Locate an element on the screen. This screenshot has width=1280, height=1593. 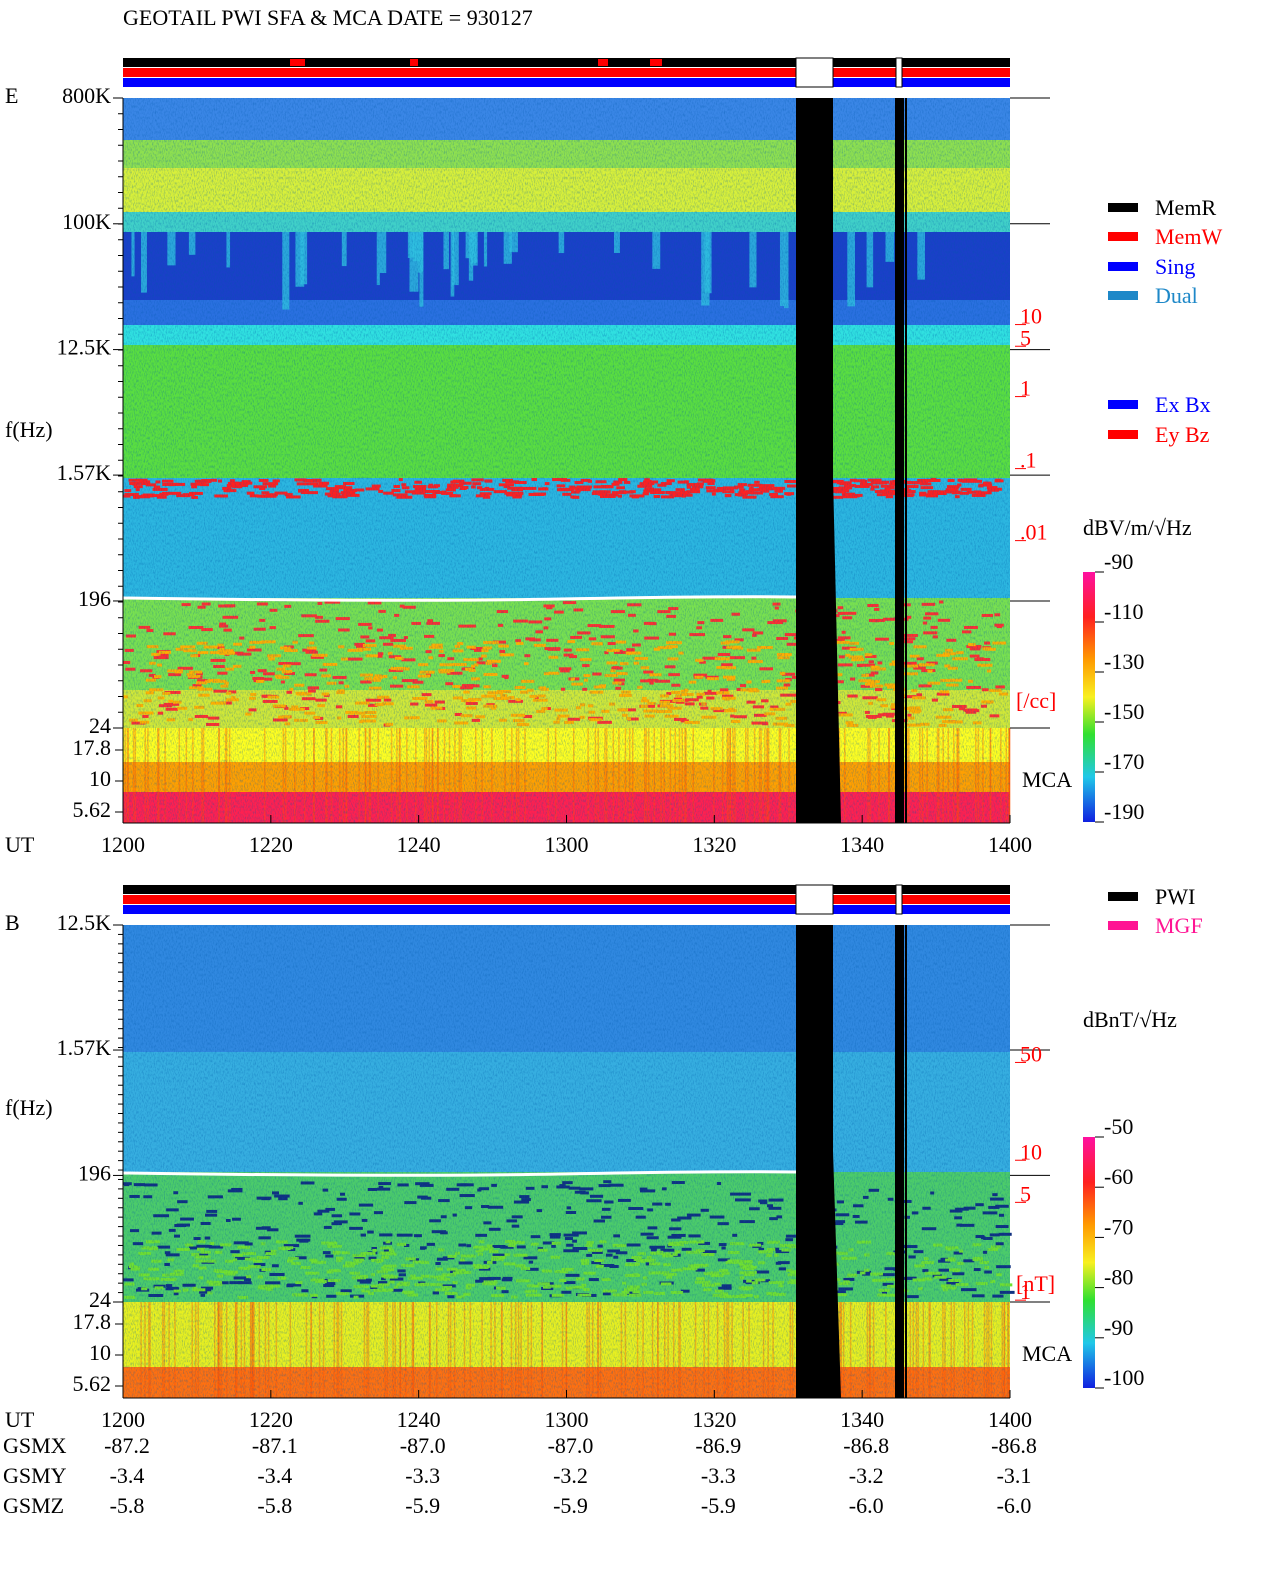
orbit-value: -5.8 is located at coordinates (274, 1505).